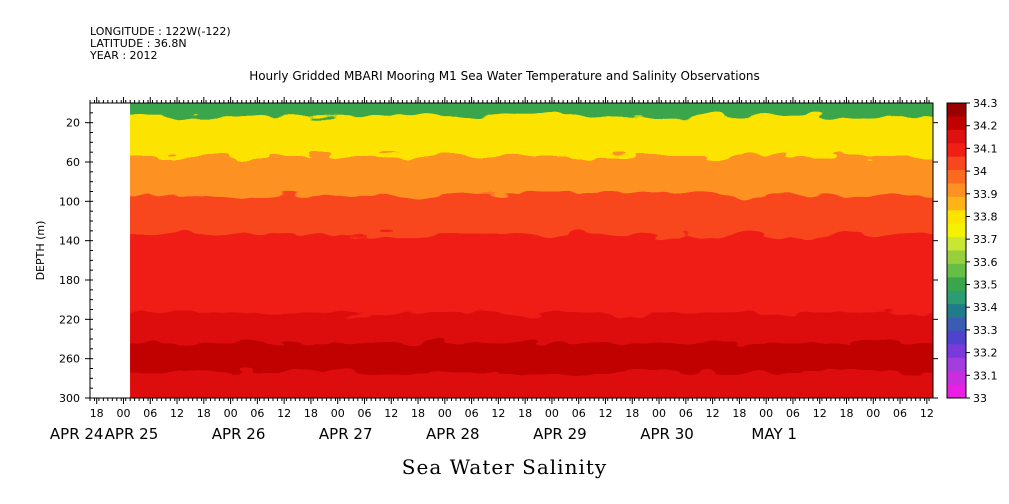 This screenshot has width=1009, height=504. Describe the element at coordinates (667, 434) in the screenshot. I see `x-date-label: APR 30` at that location.